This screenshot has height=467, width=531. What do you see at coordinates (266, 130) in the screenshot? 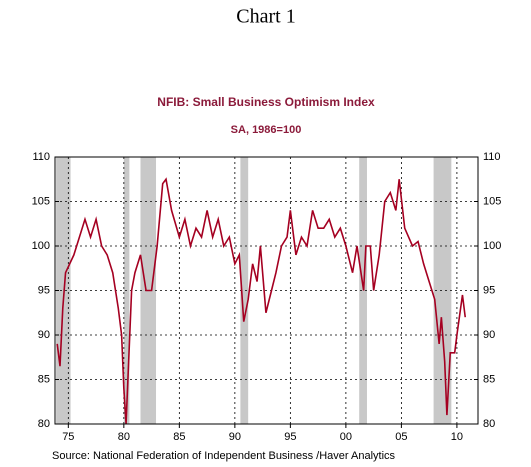
I see `chart-subtitle: SA, 1986=100` at bounding box center [266, 130].